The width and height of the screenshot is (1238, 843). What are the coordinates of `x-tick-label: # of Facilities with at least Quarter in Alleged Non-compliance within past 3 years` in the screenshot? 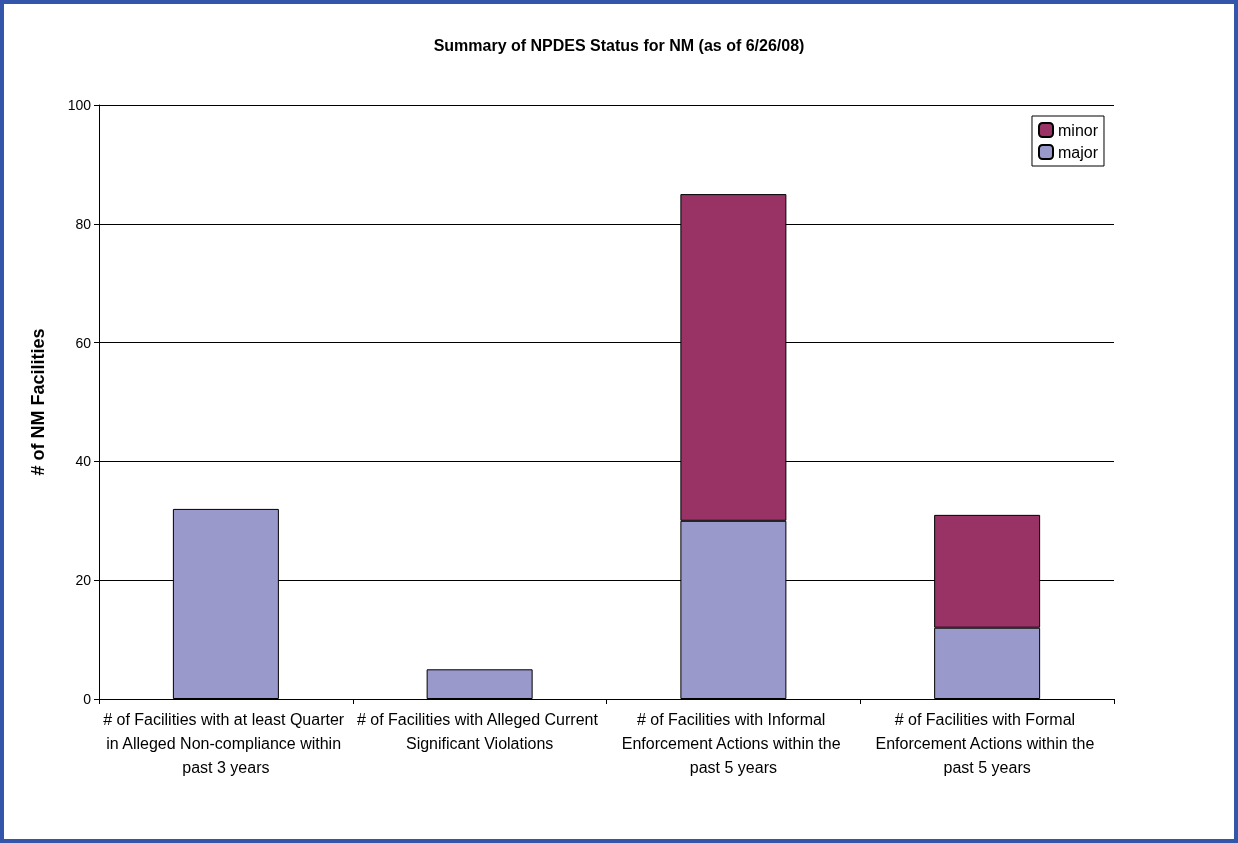 It's located at (226, 743).